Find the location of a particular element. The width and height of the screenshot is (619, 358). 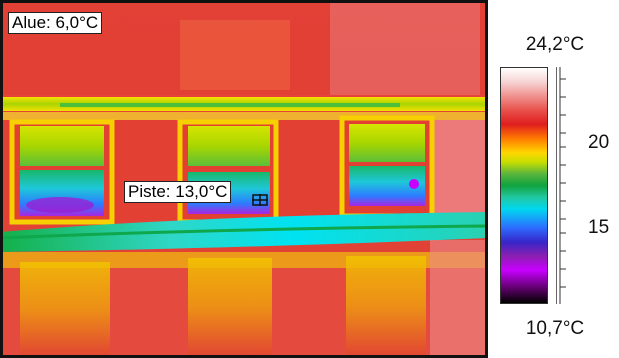

scale-tick-20: 20 is located at coordinates (599, 142).